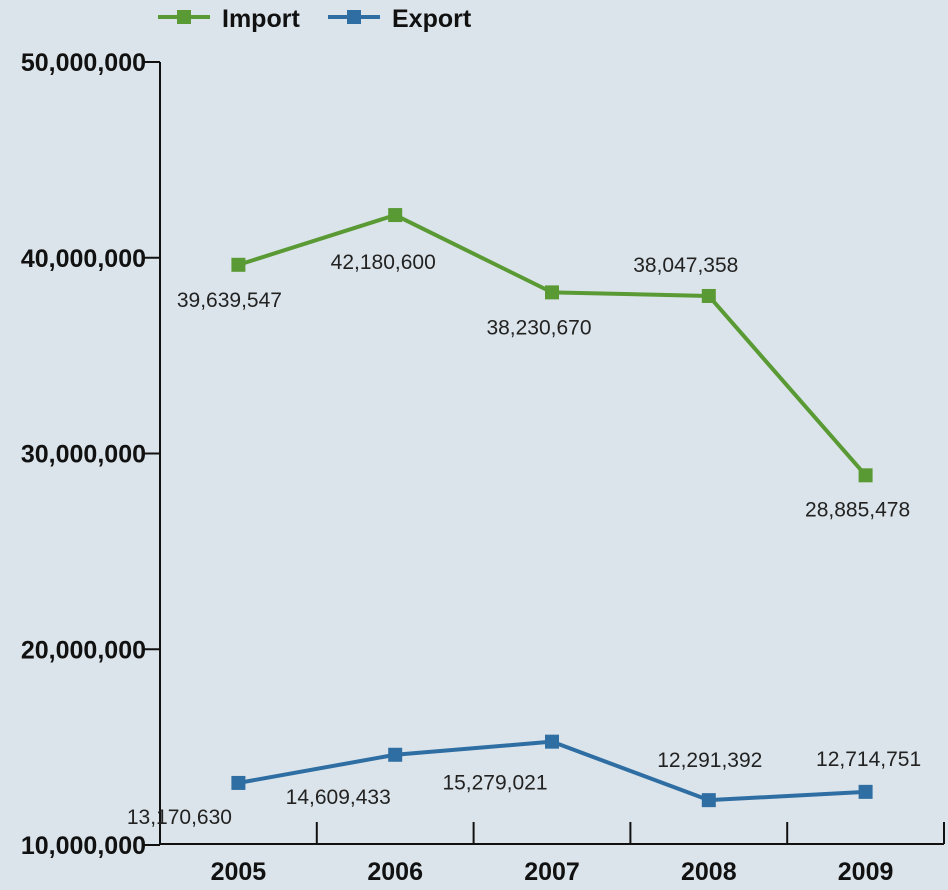  What do you see at coordinates (261, 19) in the screenshot?
I see `legend-label: Import` at bounding box center [261, 19].